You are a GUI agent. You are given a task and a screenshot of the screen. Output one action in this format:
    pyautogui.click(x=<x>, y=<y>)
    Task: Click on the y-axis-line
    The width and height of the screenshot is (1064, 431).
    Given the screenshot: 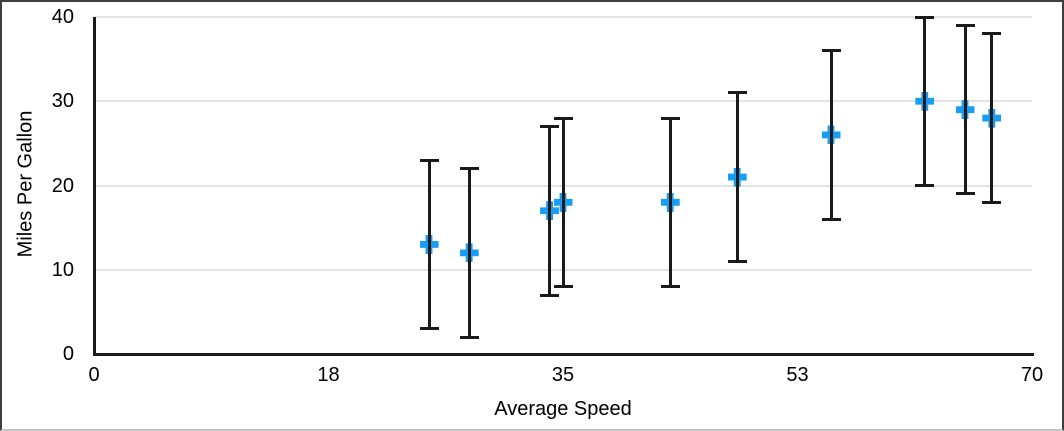 What is the action you would take?
    pyautogui.click(x=94, y=186)
    